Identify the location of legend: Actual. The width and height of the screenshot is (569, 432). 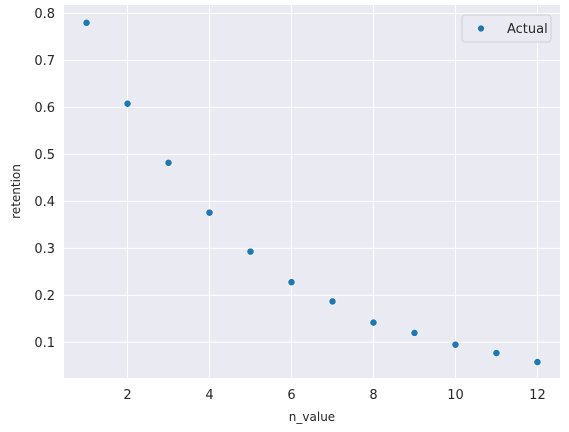
(506, 28).